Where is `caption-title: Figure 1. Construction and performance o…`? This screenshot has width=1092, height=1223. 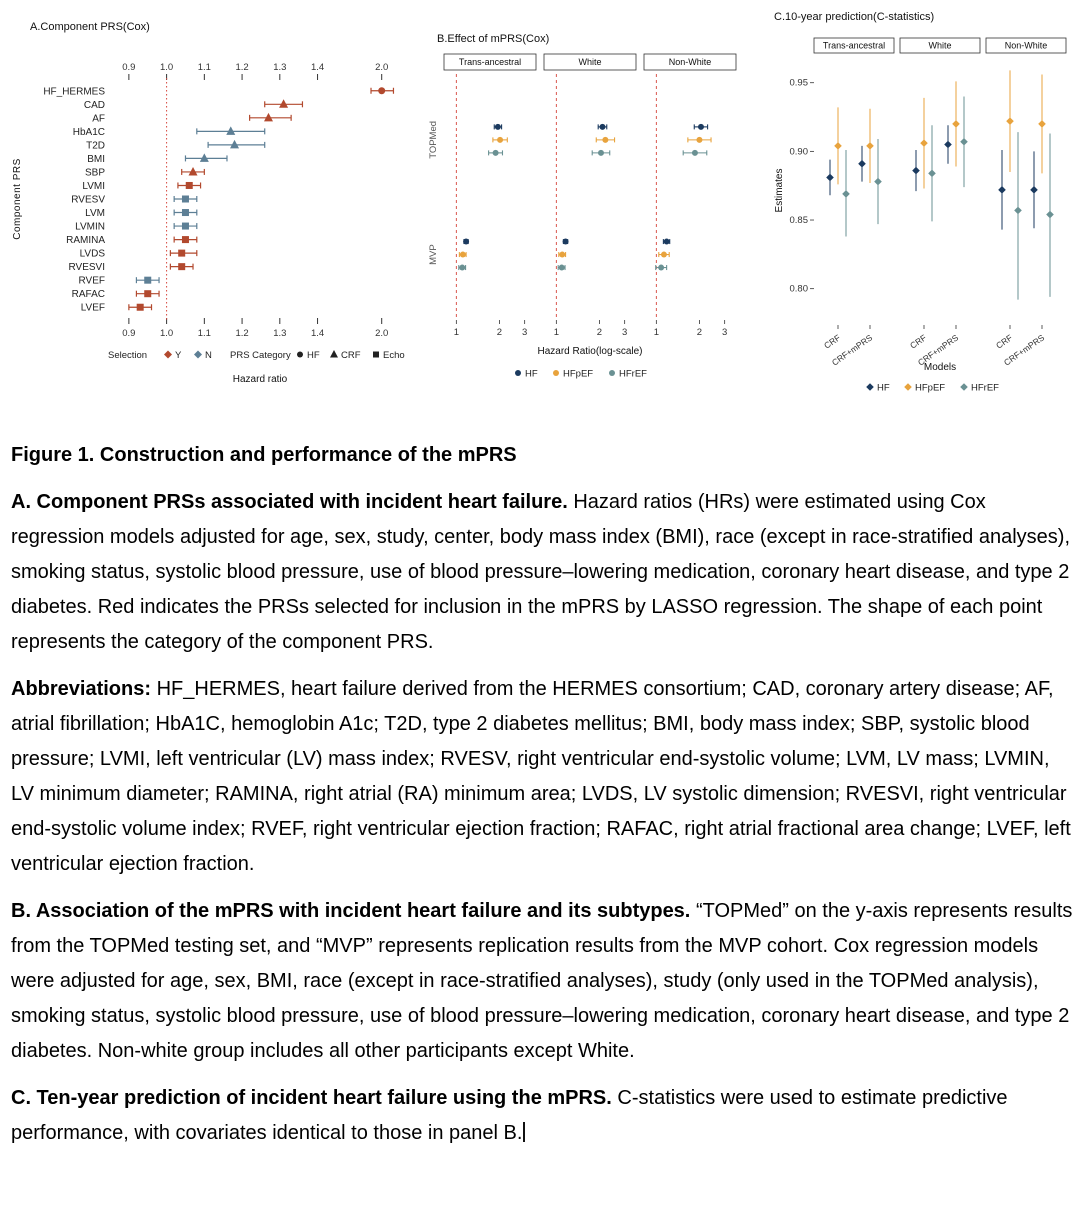 caption-title: Figure 1. Construction and performance o… is located at coordinates (543, 455).